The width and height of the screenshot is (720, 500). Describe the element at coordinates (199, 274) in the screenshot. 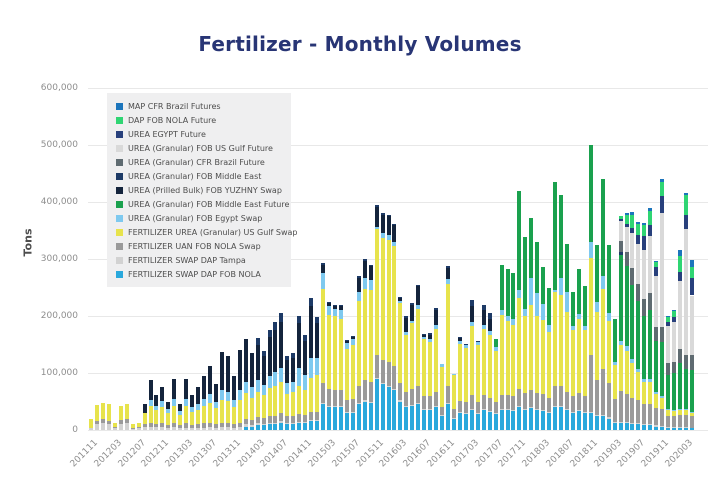

I see `legend-item: FERTILIZER SWAP DAP FOB NOLA` at that location.